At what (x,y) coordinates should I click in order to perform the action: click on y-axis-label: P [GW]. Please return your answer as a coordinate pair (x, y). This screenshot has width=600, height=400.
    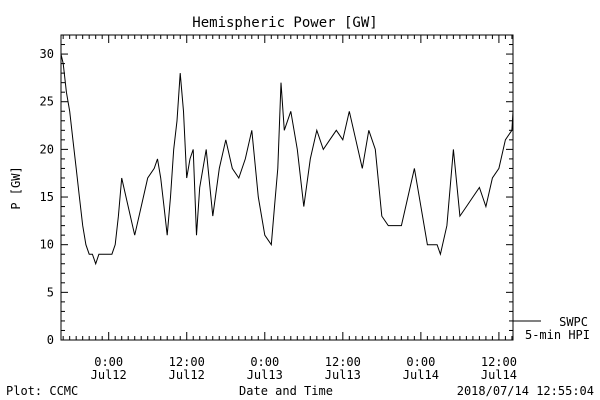
    Looking at the image, I should click on (16, 187).